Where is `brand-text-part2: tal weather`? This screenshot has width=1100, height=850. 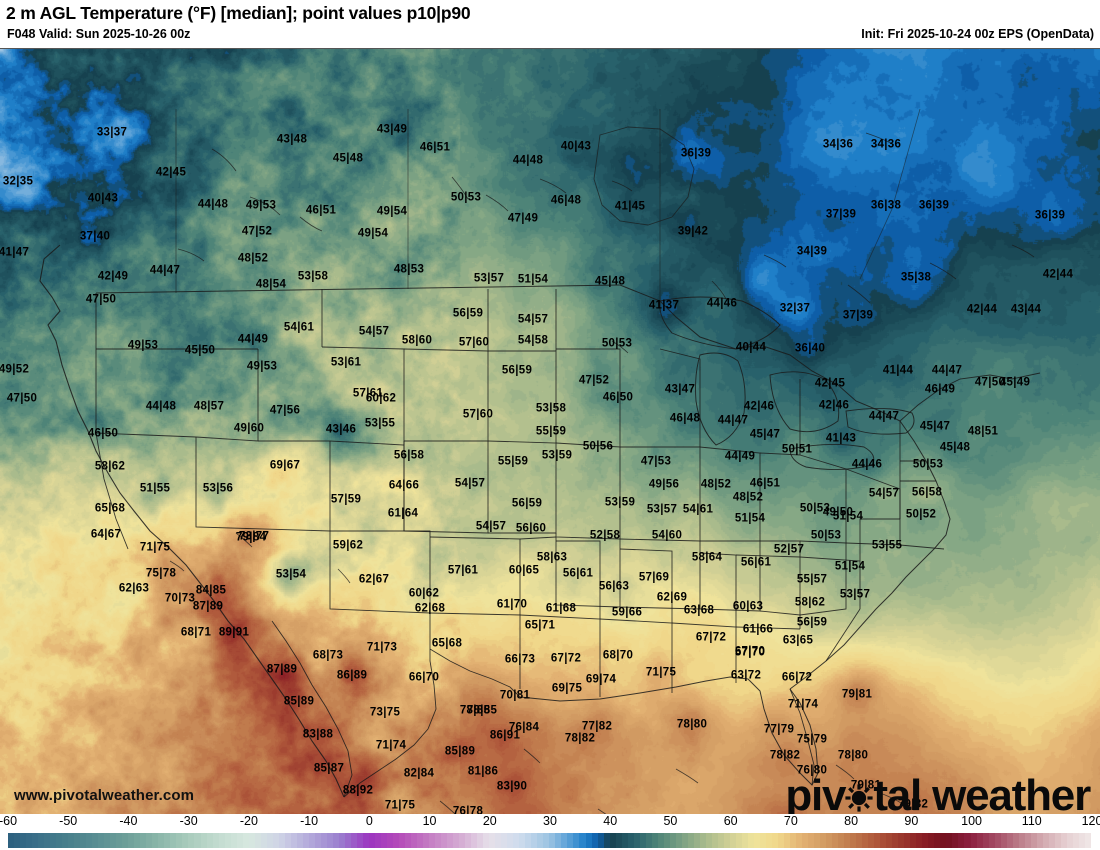
brand-text-part2: tal weather is located at coordinates (982, 793).